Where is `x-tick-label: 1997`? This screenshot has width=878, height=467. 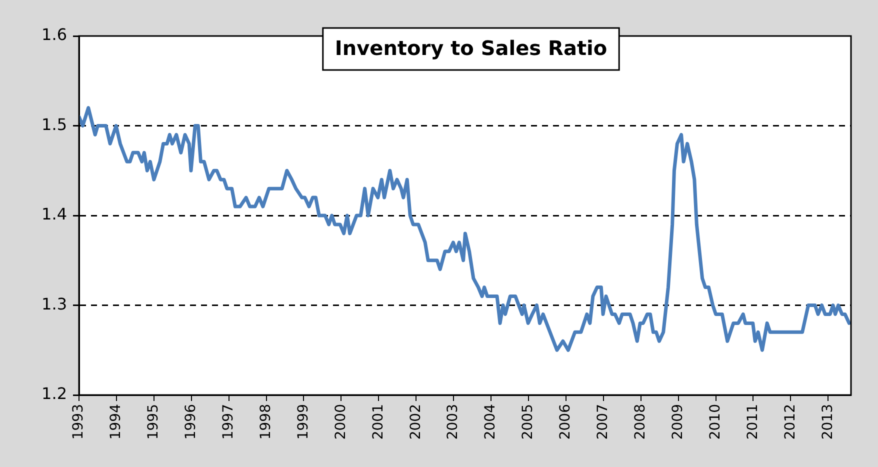 x-tick-label: 1997 is located at coordinates (228, 422).